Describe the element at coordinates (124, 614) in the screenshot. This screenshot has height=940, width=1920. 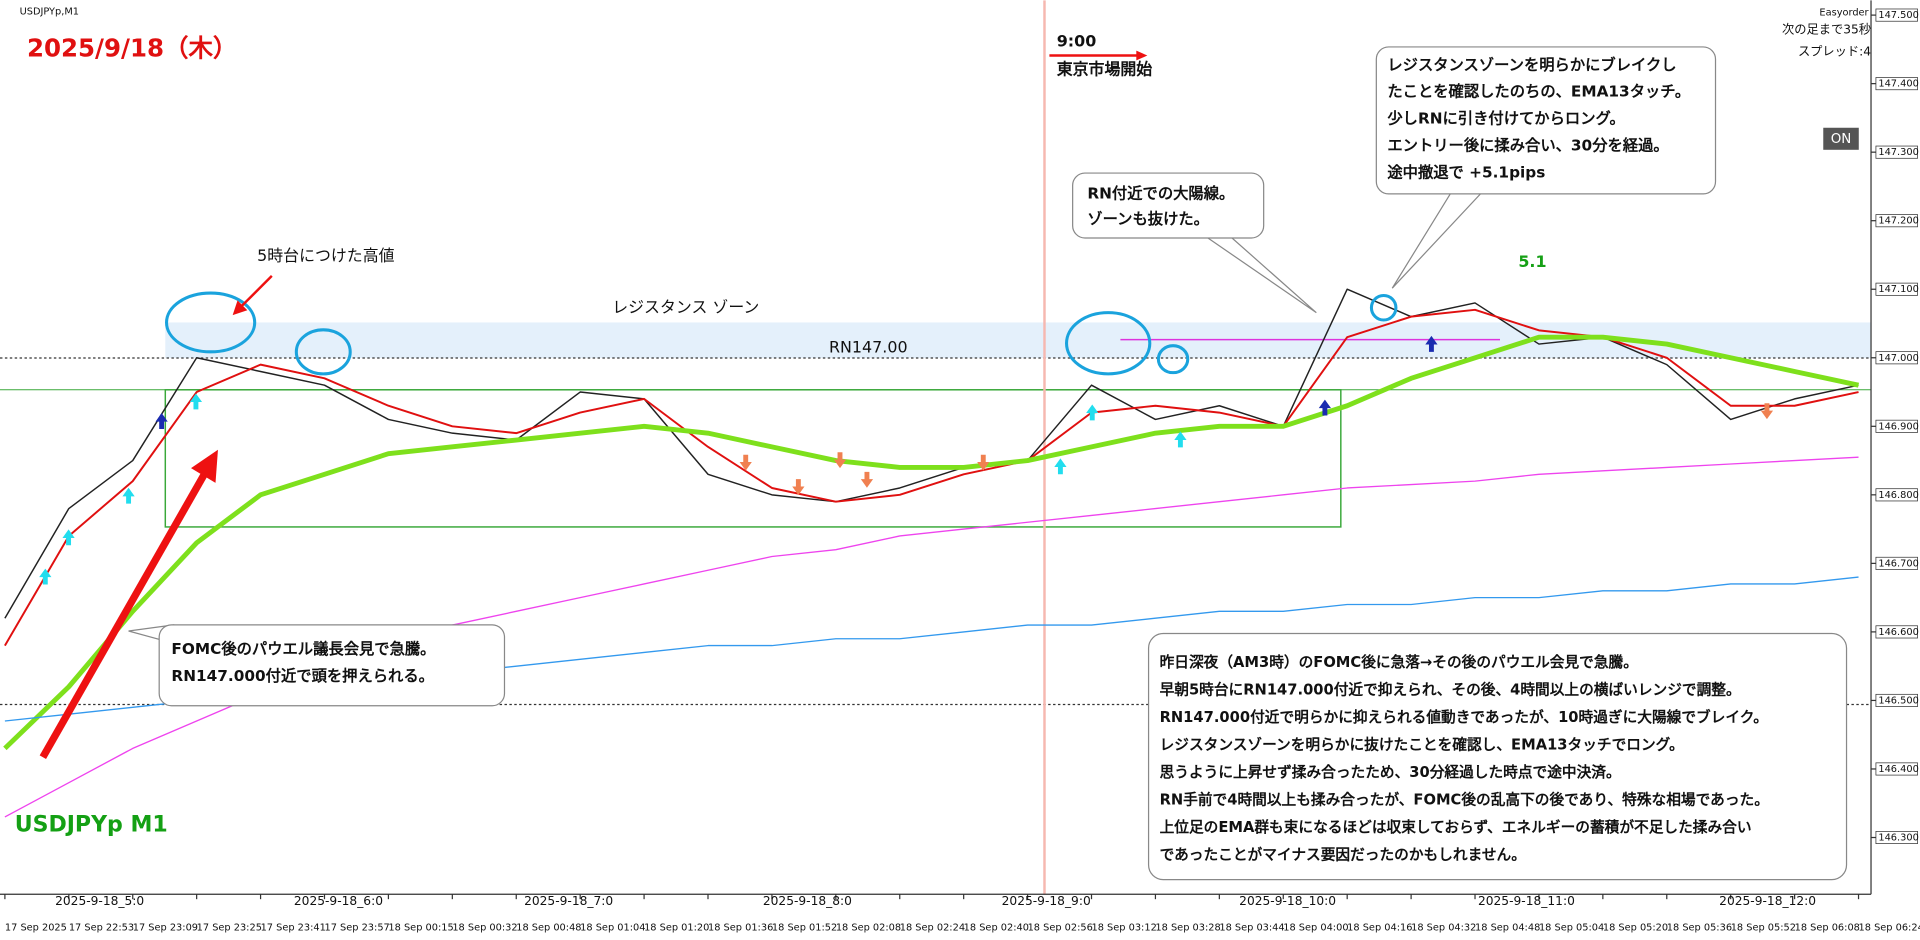
I see `trend-arrow` at that location.